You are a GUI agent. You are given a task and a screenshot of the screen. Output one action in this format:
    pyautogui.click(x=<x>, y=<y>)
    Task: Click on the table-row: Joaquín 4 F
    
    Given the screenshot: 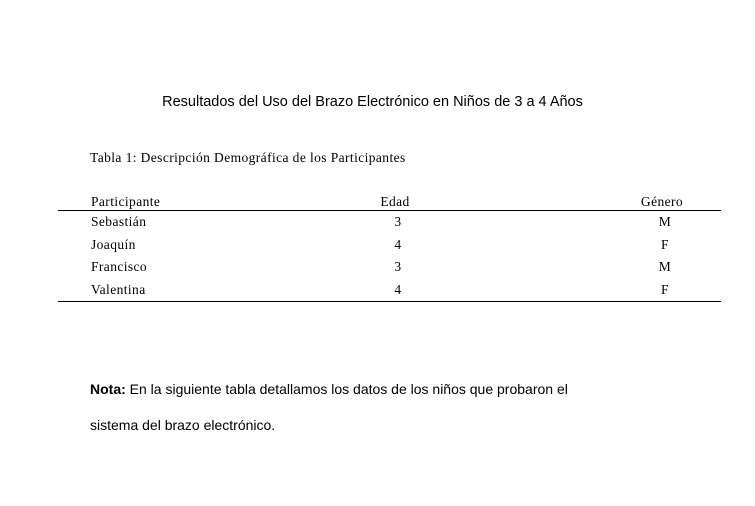 What is the action you would take?
    pyautogui.click(x=389, y=245)
    